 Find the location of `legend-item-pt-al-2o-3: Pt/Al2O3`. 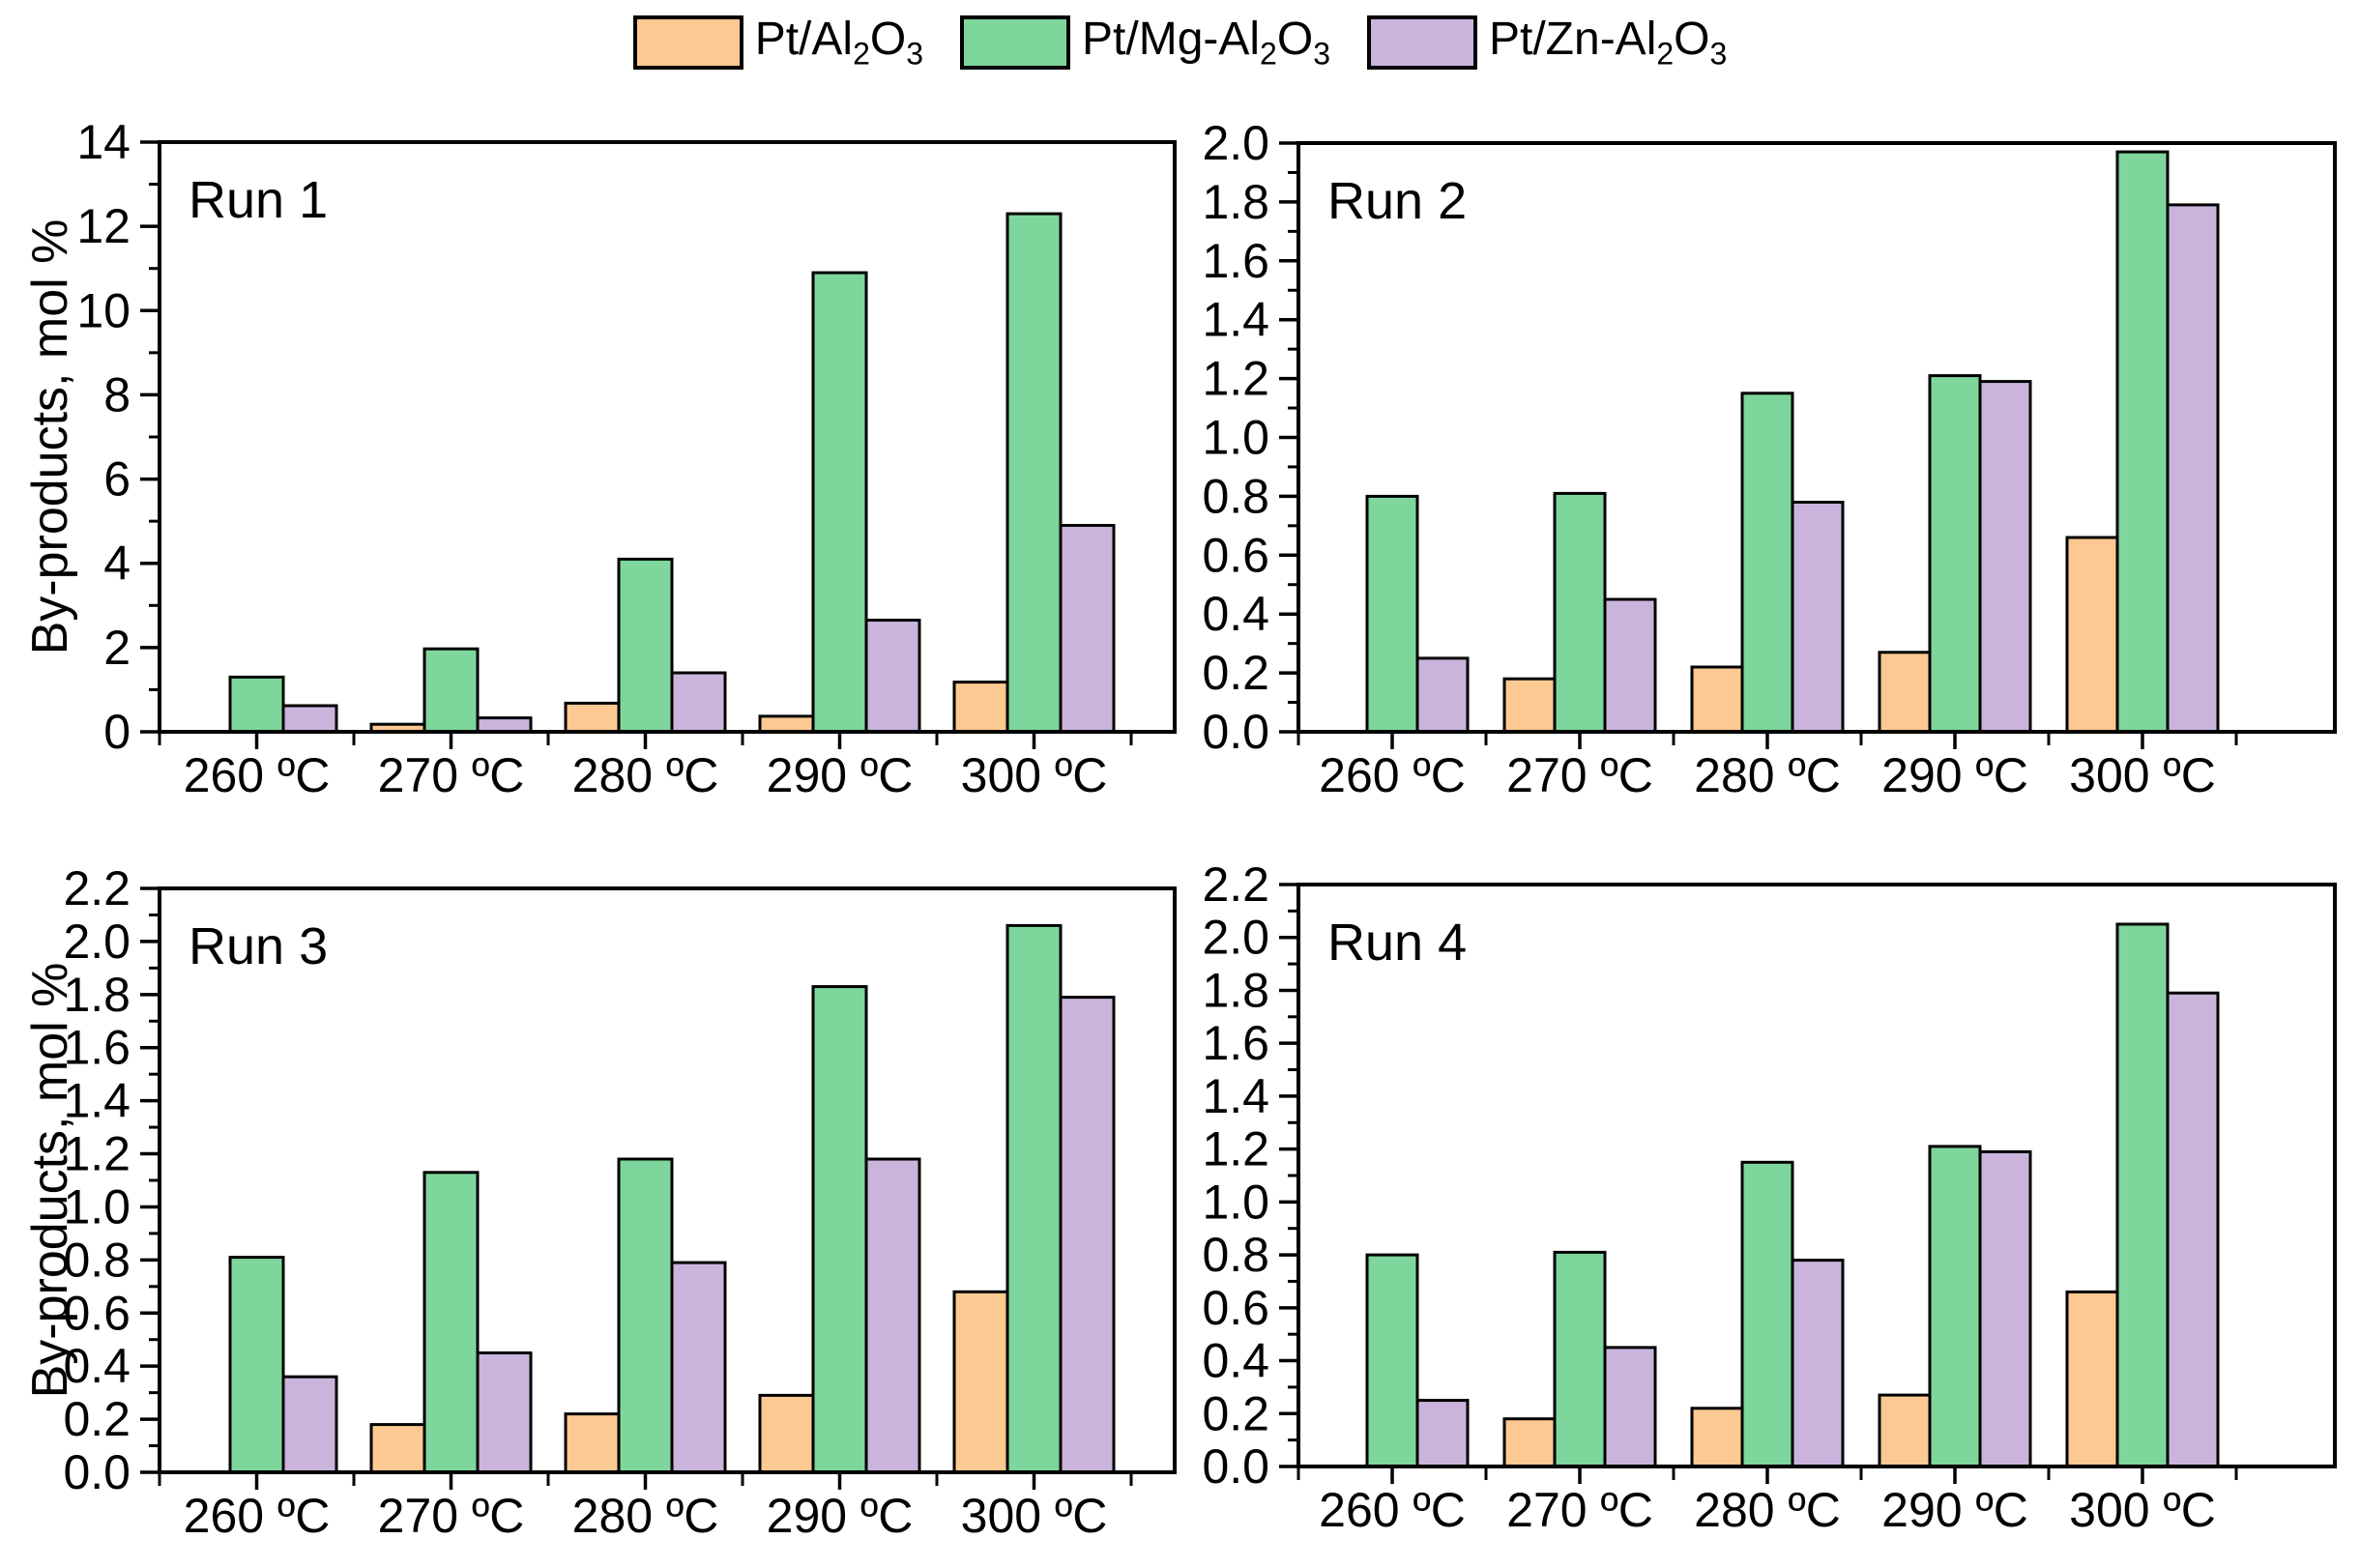

legend-item-pt-al-2o-3: Pt/Al2O3 is located at coordinates (777, 42).